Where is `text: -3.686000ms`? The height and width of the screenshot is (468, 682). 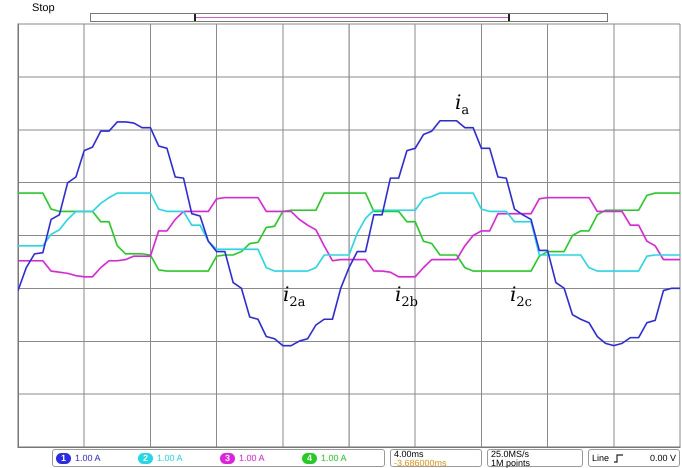 text: -3.686000ms is located at coordinates (421, 463).